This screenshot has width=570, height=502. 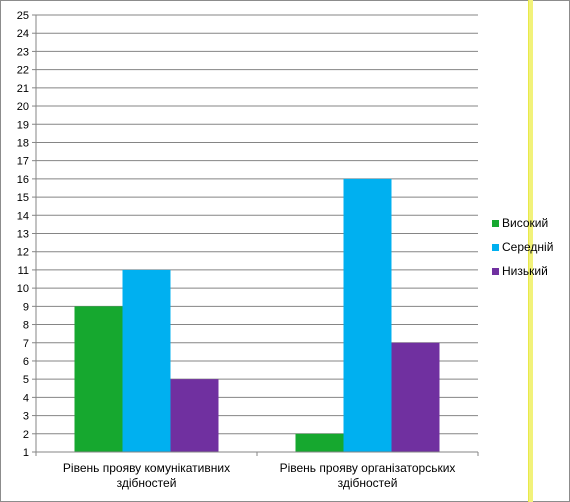 What do you see at coordinates (23, 89) in the screenshot?
I see `y-tick-label: 21` at bounding box center [23, 89].